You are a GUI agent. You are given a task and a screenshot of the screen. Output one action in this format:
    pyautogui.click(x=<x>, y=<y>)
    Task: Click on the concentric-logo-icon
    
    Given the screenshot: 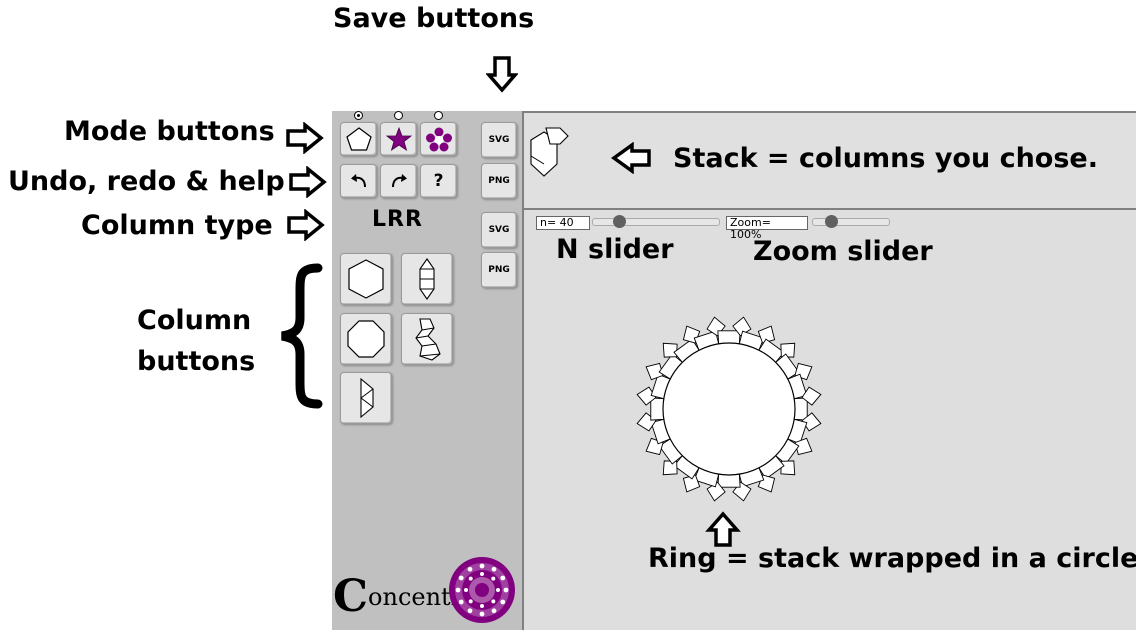 What is the action you would take?
    pyautogui.click(x=482, y=590)
    